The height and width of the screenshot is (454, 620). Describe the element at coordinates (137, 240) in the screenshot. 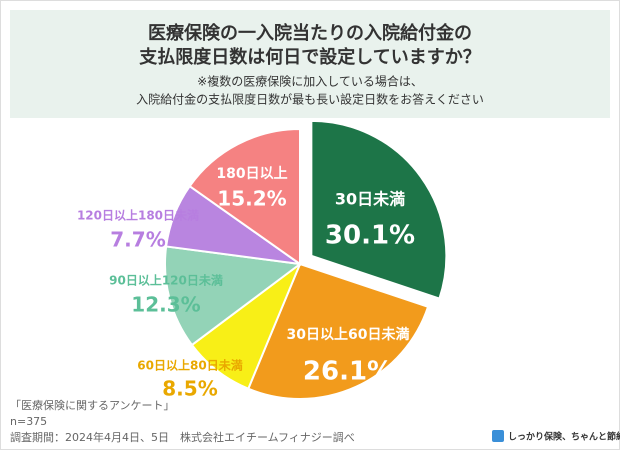

I see `value-label: 7.7%` at that location.